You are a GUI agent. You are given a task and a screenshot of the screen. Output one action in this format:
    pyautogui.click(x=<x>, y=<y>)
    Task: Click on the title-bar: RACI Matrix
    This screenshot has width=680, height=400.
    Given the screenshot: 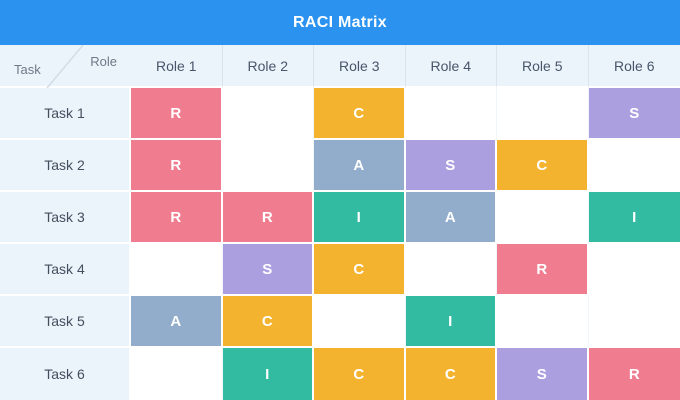 What is the action you would take?
    pyautogui.click(x=340, y=22)
    